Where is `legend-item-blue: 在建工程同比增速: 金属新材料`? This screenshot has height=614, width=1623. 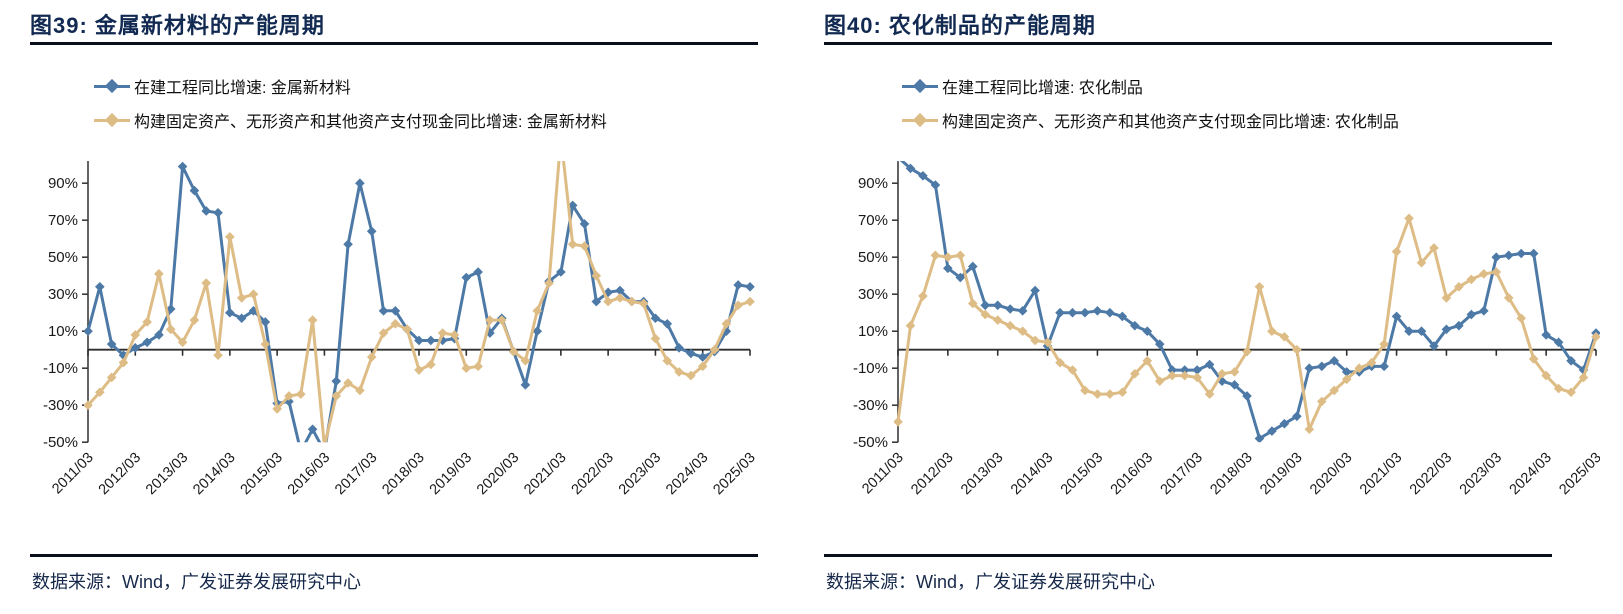
legend-item-blue: 在建工程同比增速: 金属新材料 is located at coordinates (350, 86).